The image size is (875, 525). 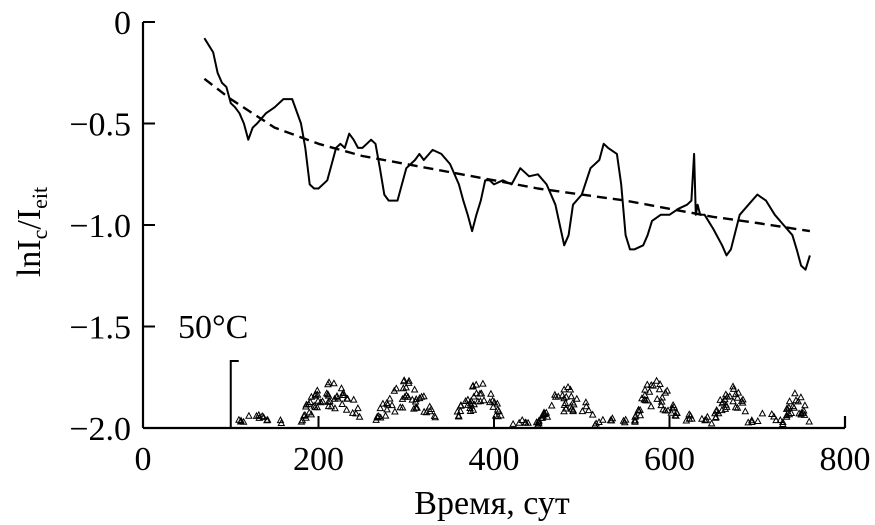 I want to click on temperature-markers, so click(x=521, y=394).